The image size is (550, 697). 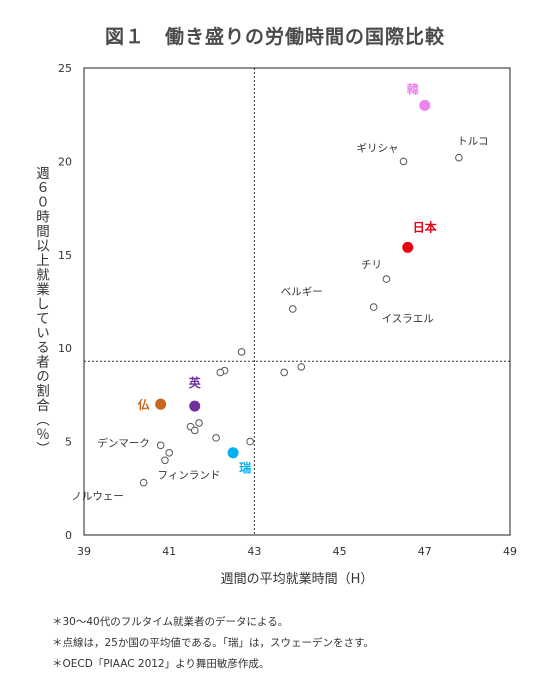 I want to click on x-tick-label: 39, so click(x=84, y=551).